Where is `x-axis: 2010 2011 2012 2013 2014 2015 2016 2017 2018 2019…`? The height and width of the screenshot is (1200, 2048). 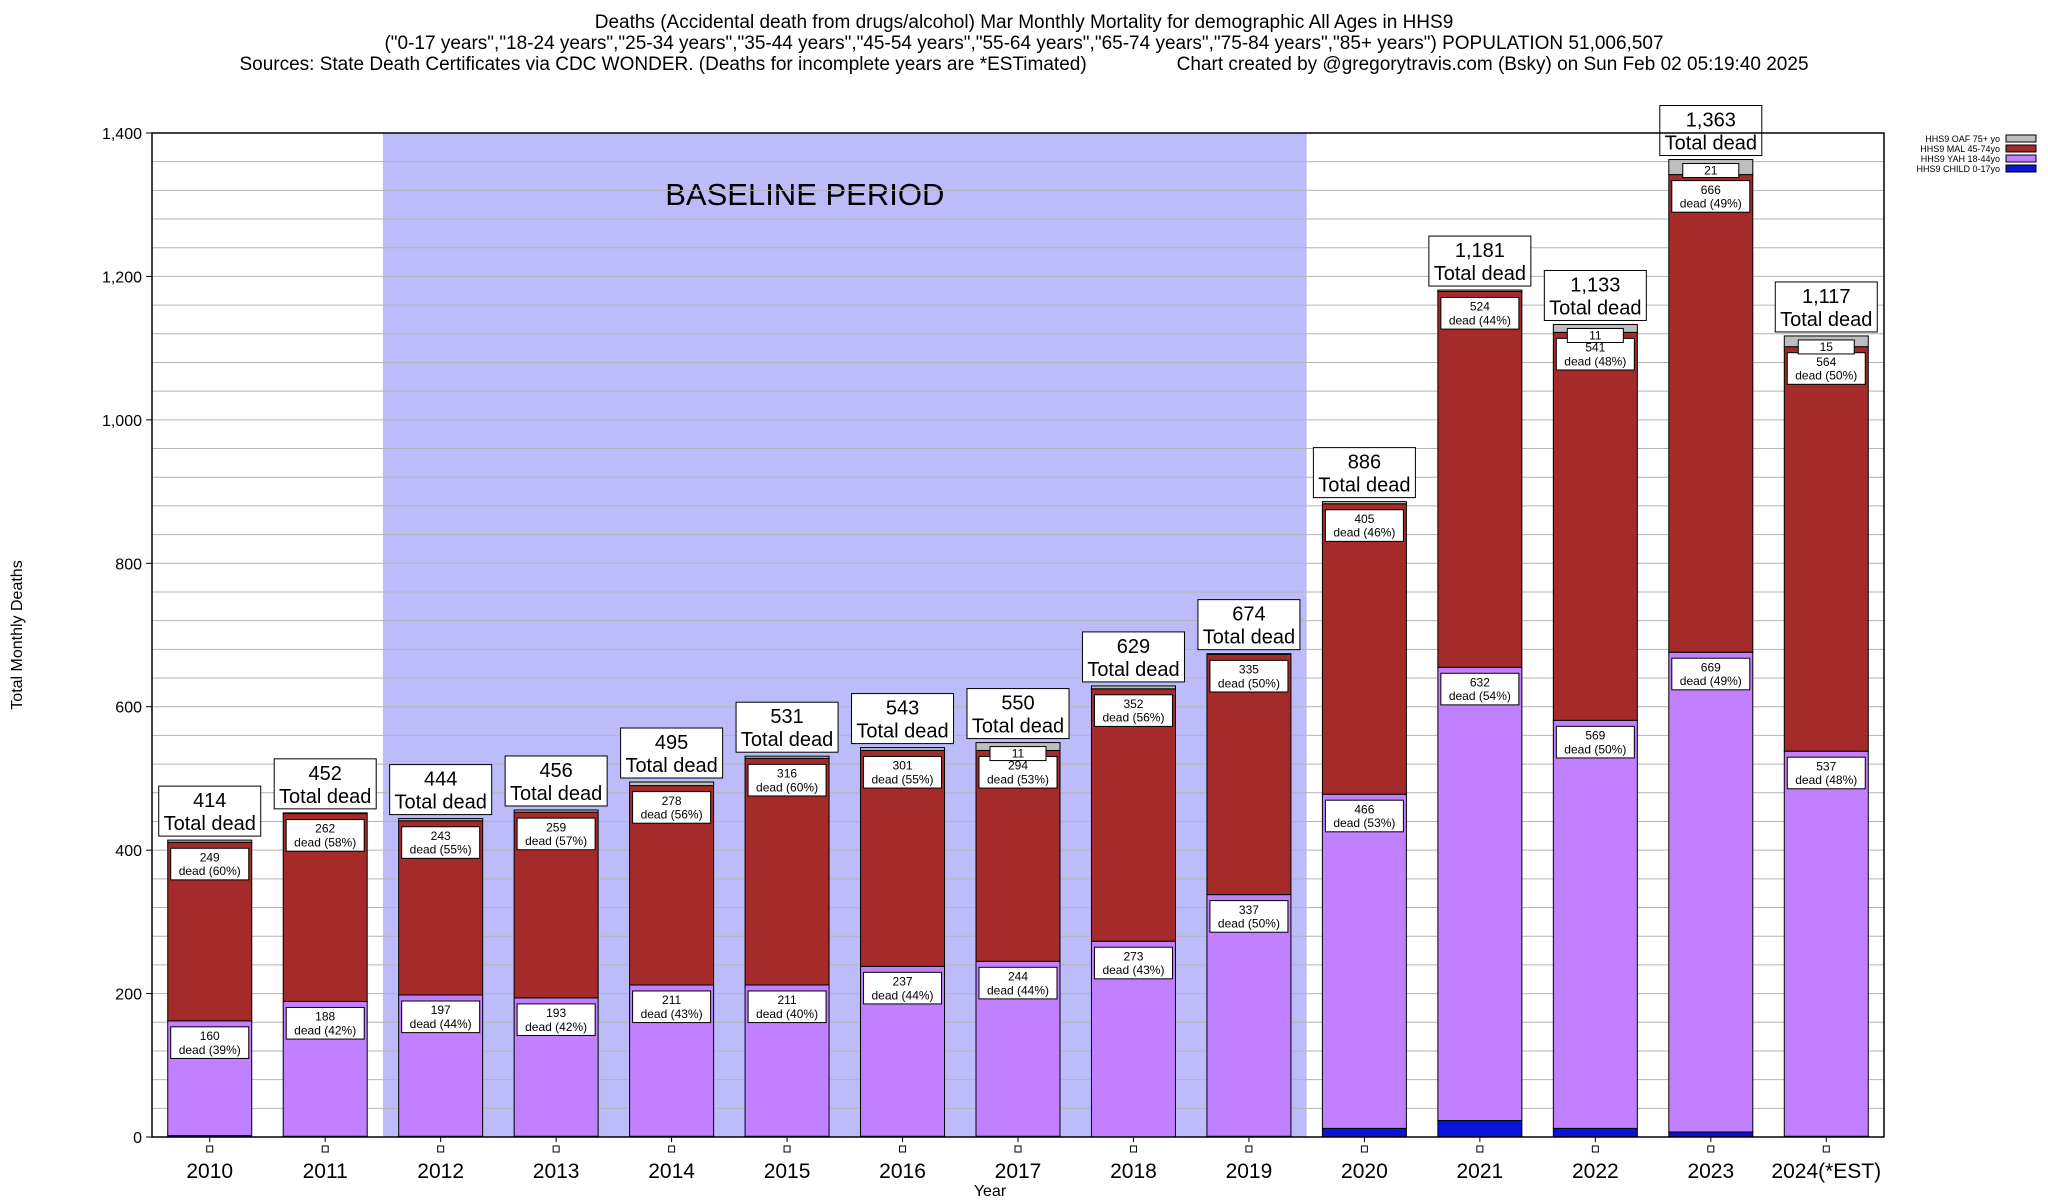
x-axis: 2010 2011 2012 2013 2014 2015 2016 2017 2018 2019… is located at coordinates (1033, 1160).